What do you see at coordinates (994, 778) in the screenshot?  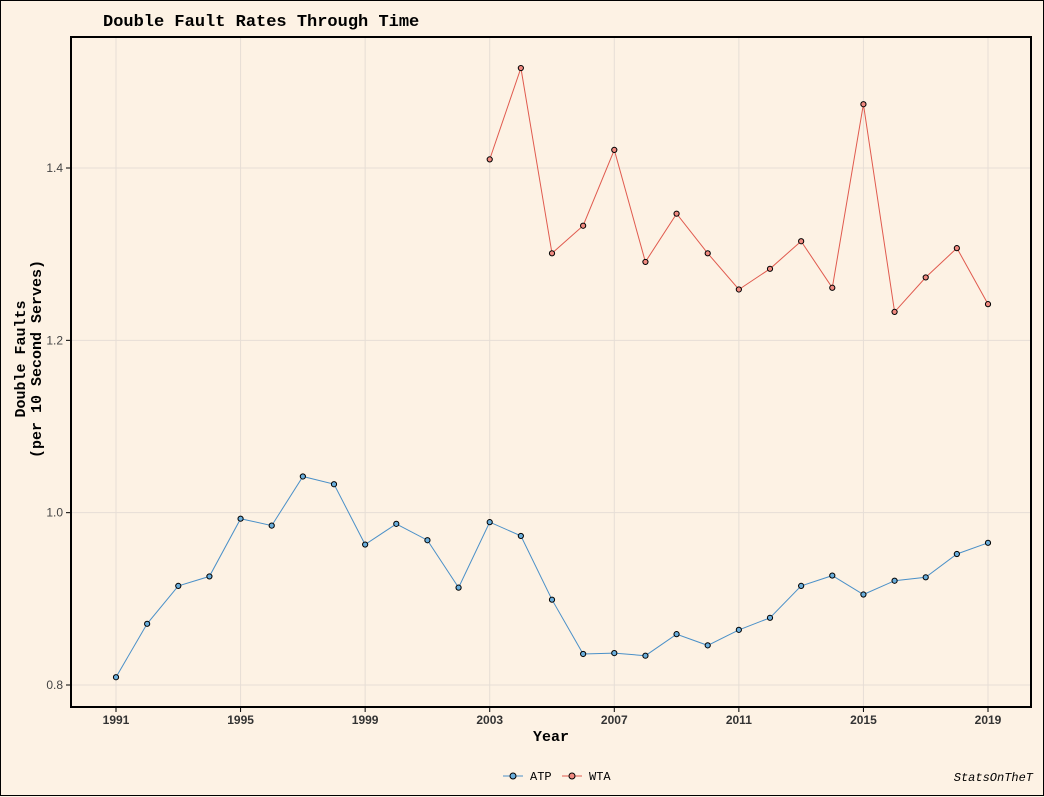 I see `source-credit: StatsOnTheT` at bounding box center [994, 778].